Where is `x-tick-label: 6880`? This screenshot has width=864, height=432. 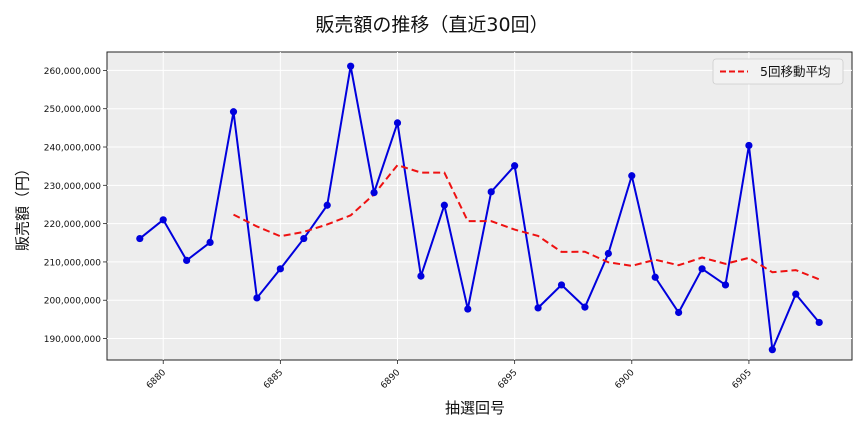
x-tick-label: 6880 is located at coordinates (156, 379).